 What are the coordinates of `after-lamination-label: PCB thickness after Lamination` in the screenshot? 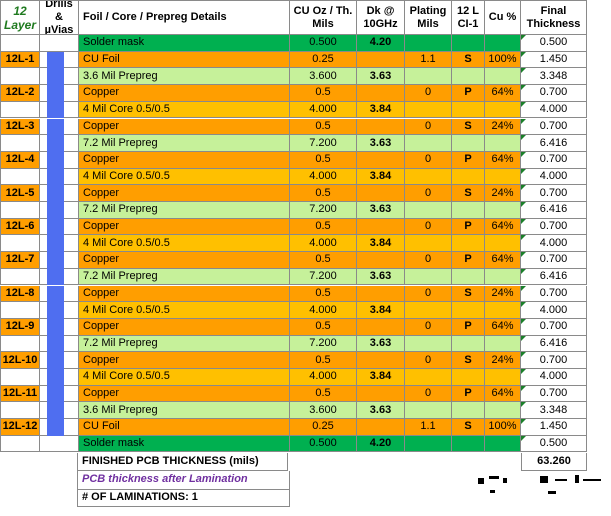 It's located at (183, 479).